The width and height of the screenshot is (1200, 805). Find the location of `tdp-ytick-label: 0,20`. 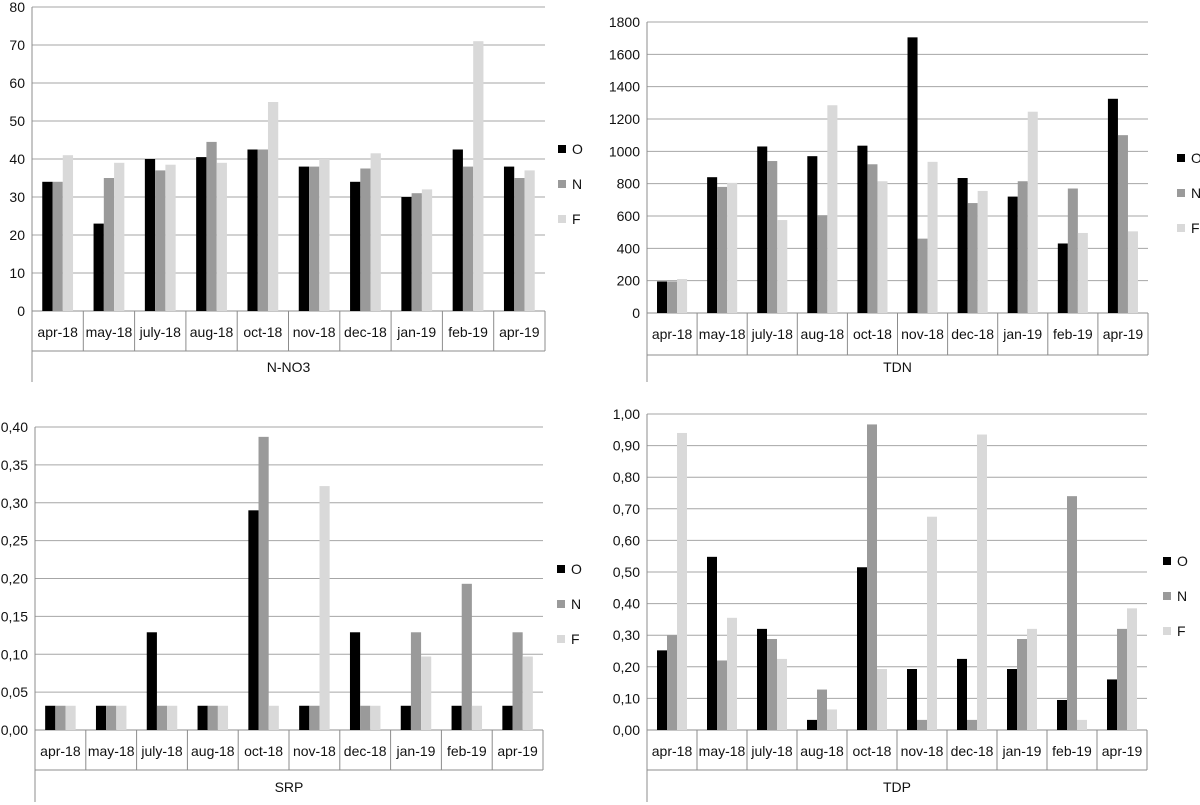

tdp-ytick-label: 0,20 is located at coordinates (626, 667).